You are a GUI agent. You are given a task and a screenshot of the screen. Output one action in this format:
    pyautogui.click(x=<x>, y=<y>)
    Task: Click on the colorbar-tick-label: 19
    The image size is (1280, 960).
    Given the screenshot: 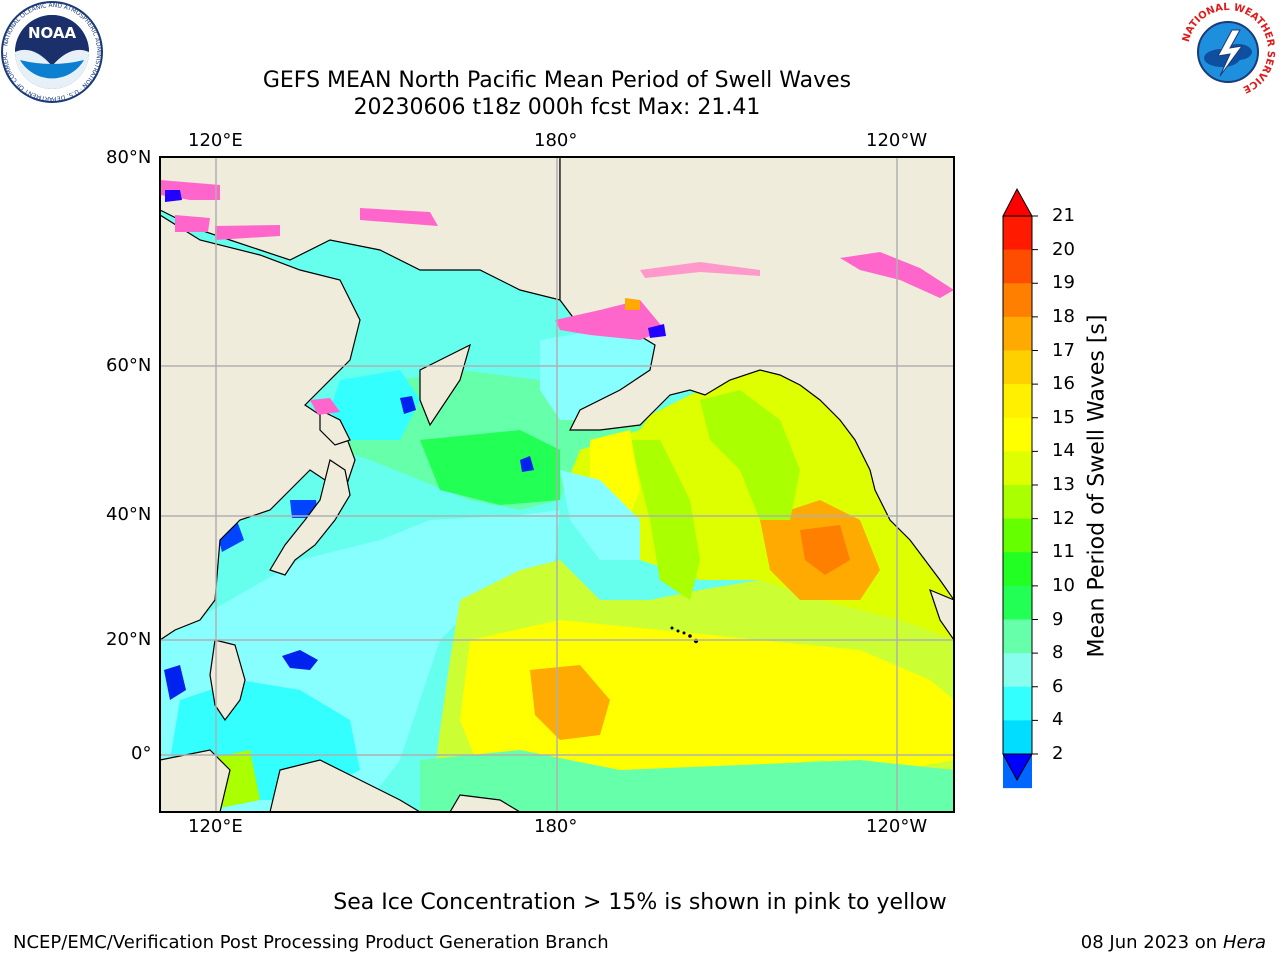 What is the action you would take?
    pyautogui.click(x=1063, y=283)
    